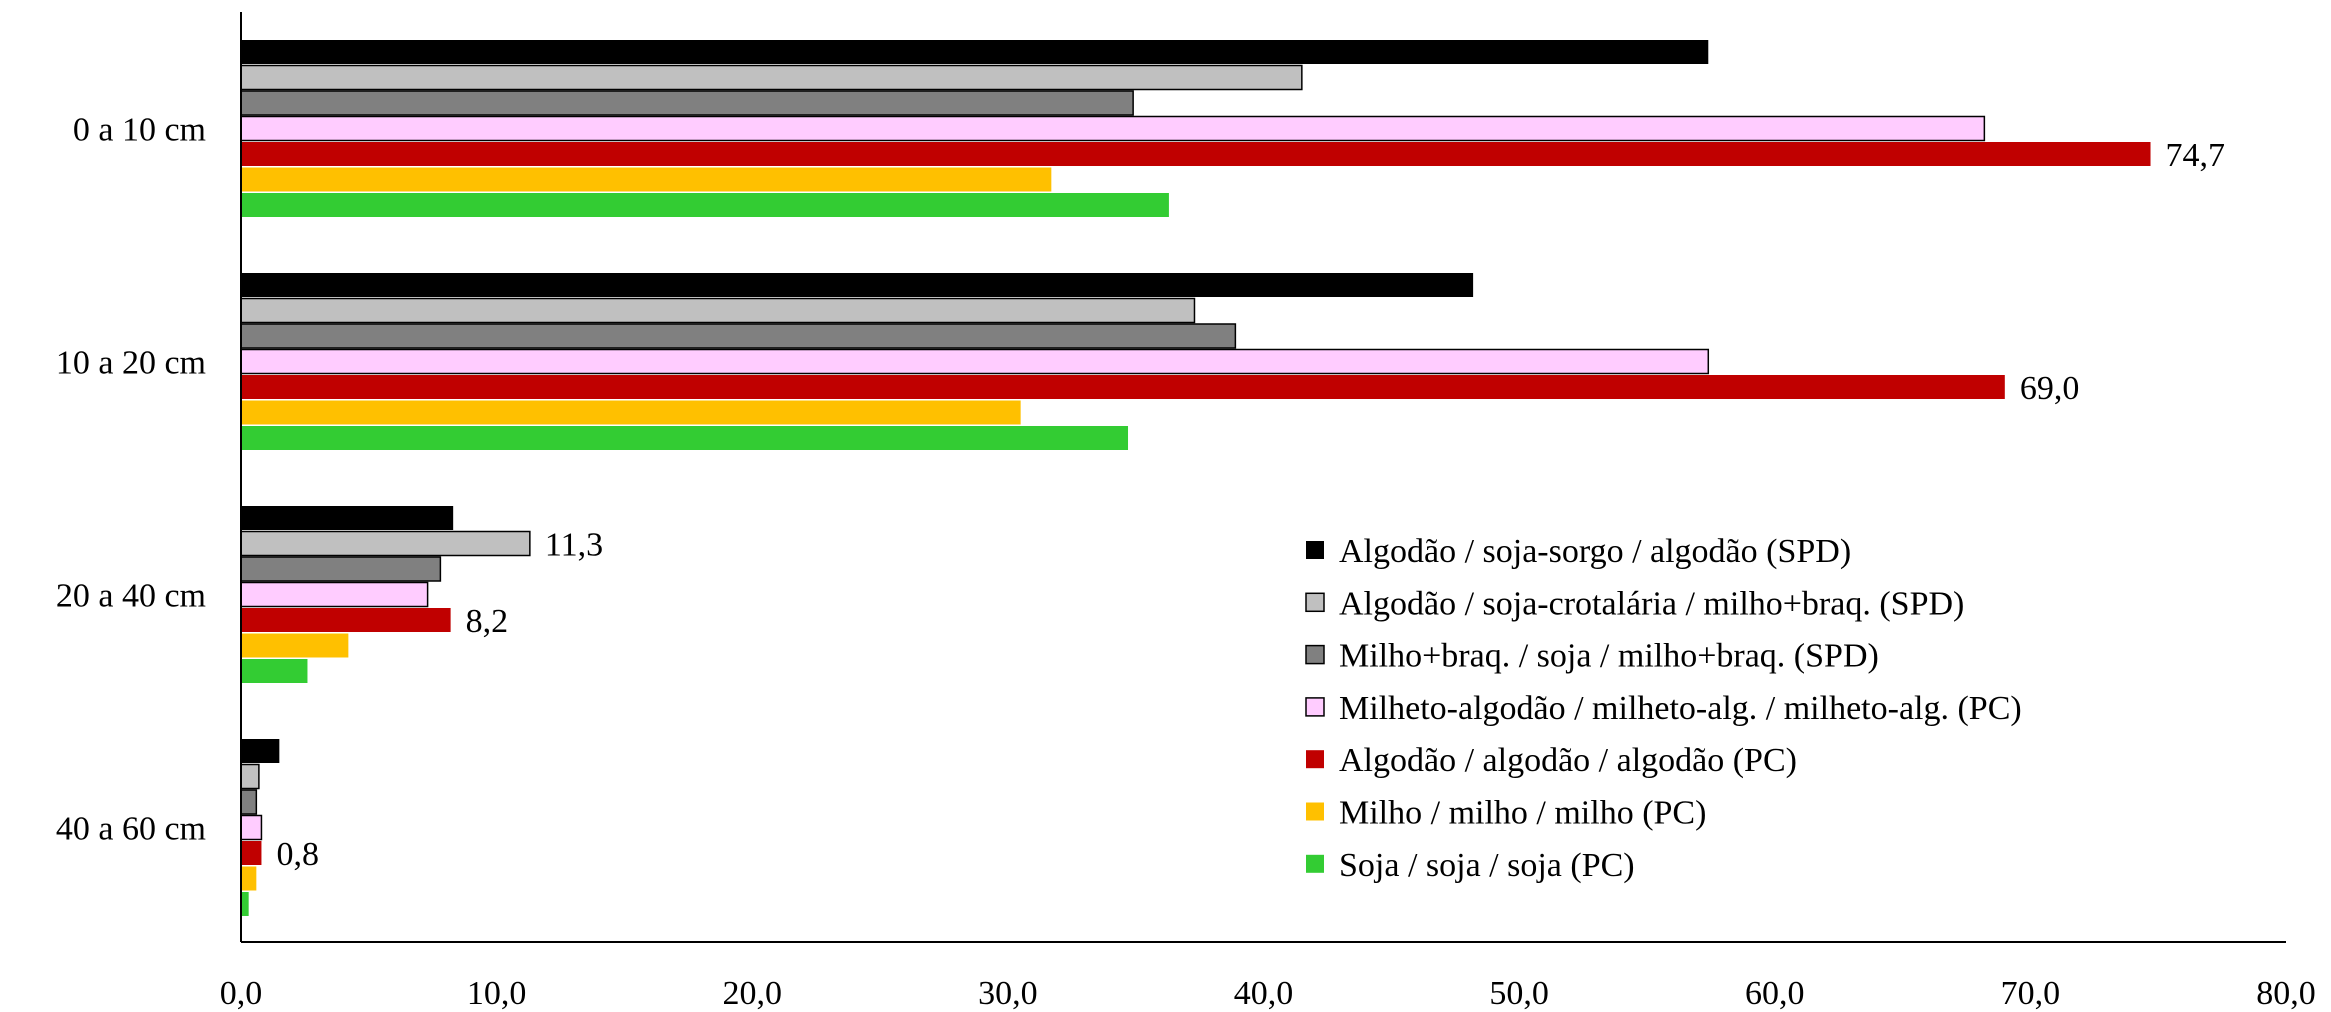  Describe the element at coordinates (1595, 551) in the screenshot. I see `legend-label-1: Algodão / soja-sorgo / algodão (SPD)` at that location.